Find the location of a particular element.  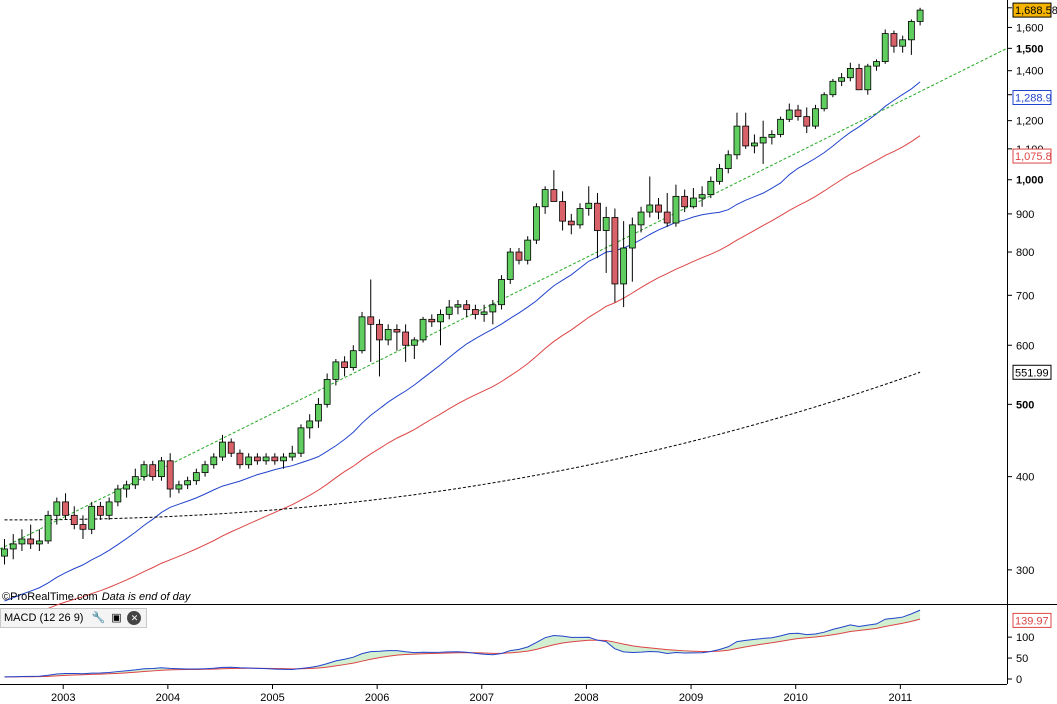

credit-note: Data is end of day is located at coordinates (146, 597).